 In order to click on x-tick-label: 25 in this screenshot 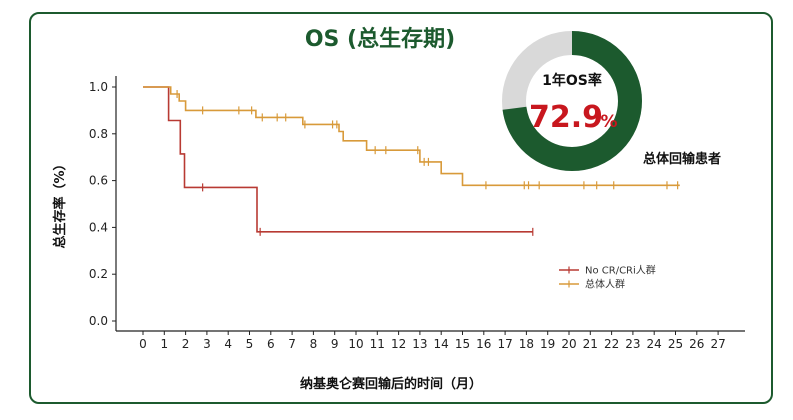, I will do `click(675, 344)`.